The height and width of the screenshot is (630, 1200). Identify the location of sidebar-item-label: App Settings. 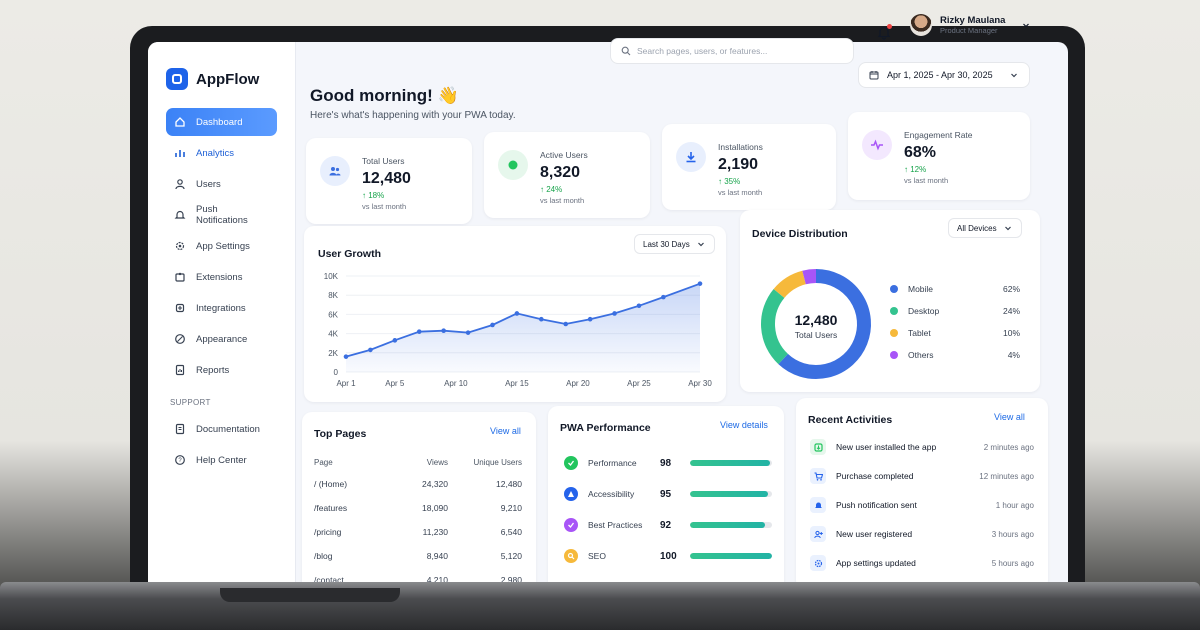
(223, 246).